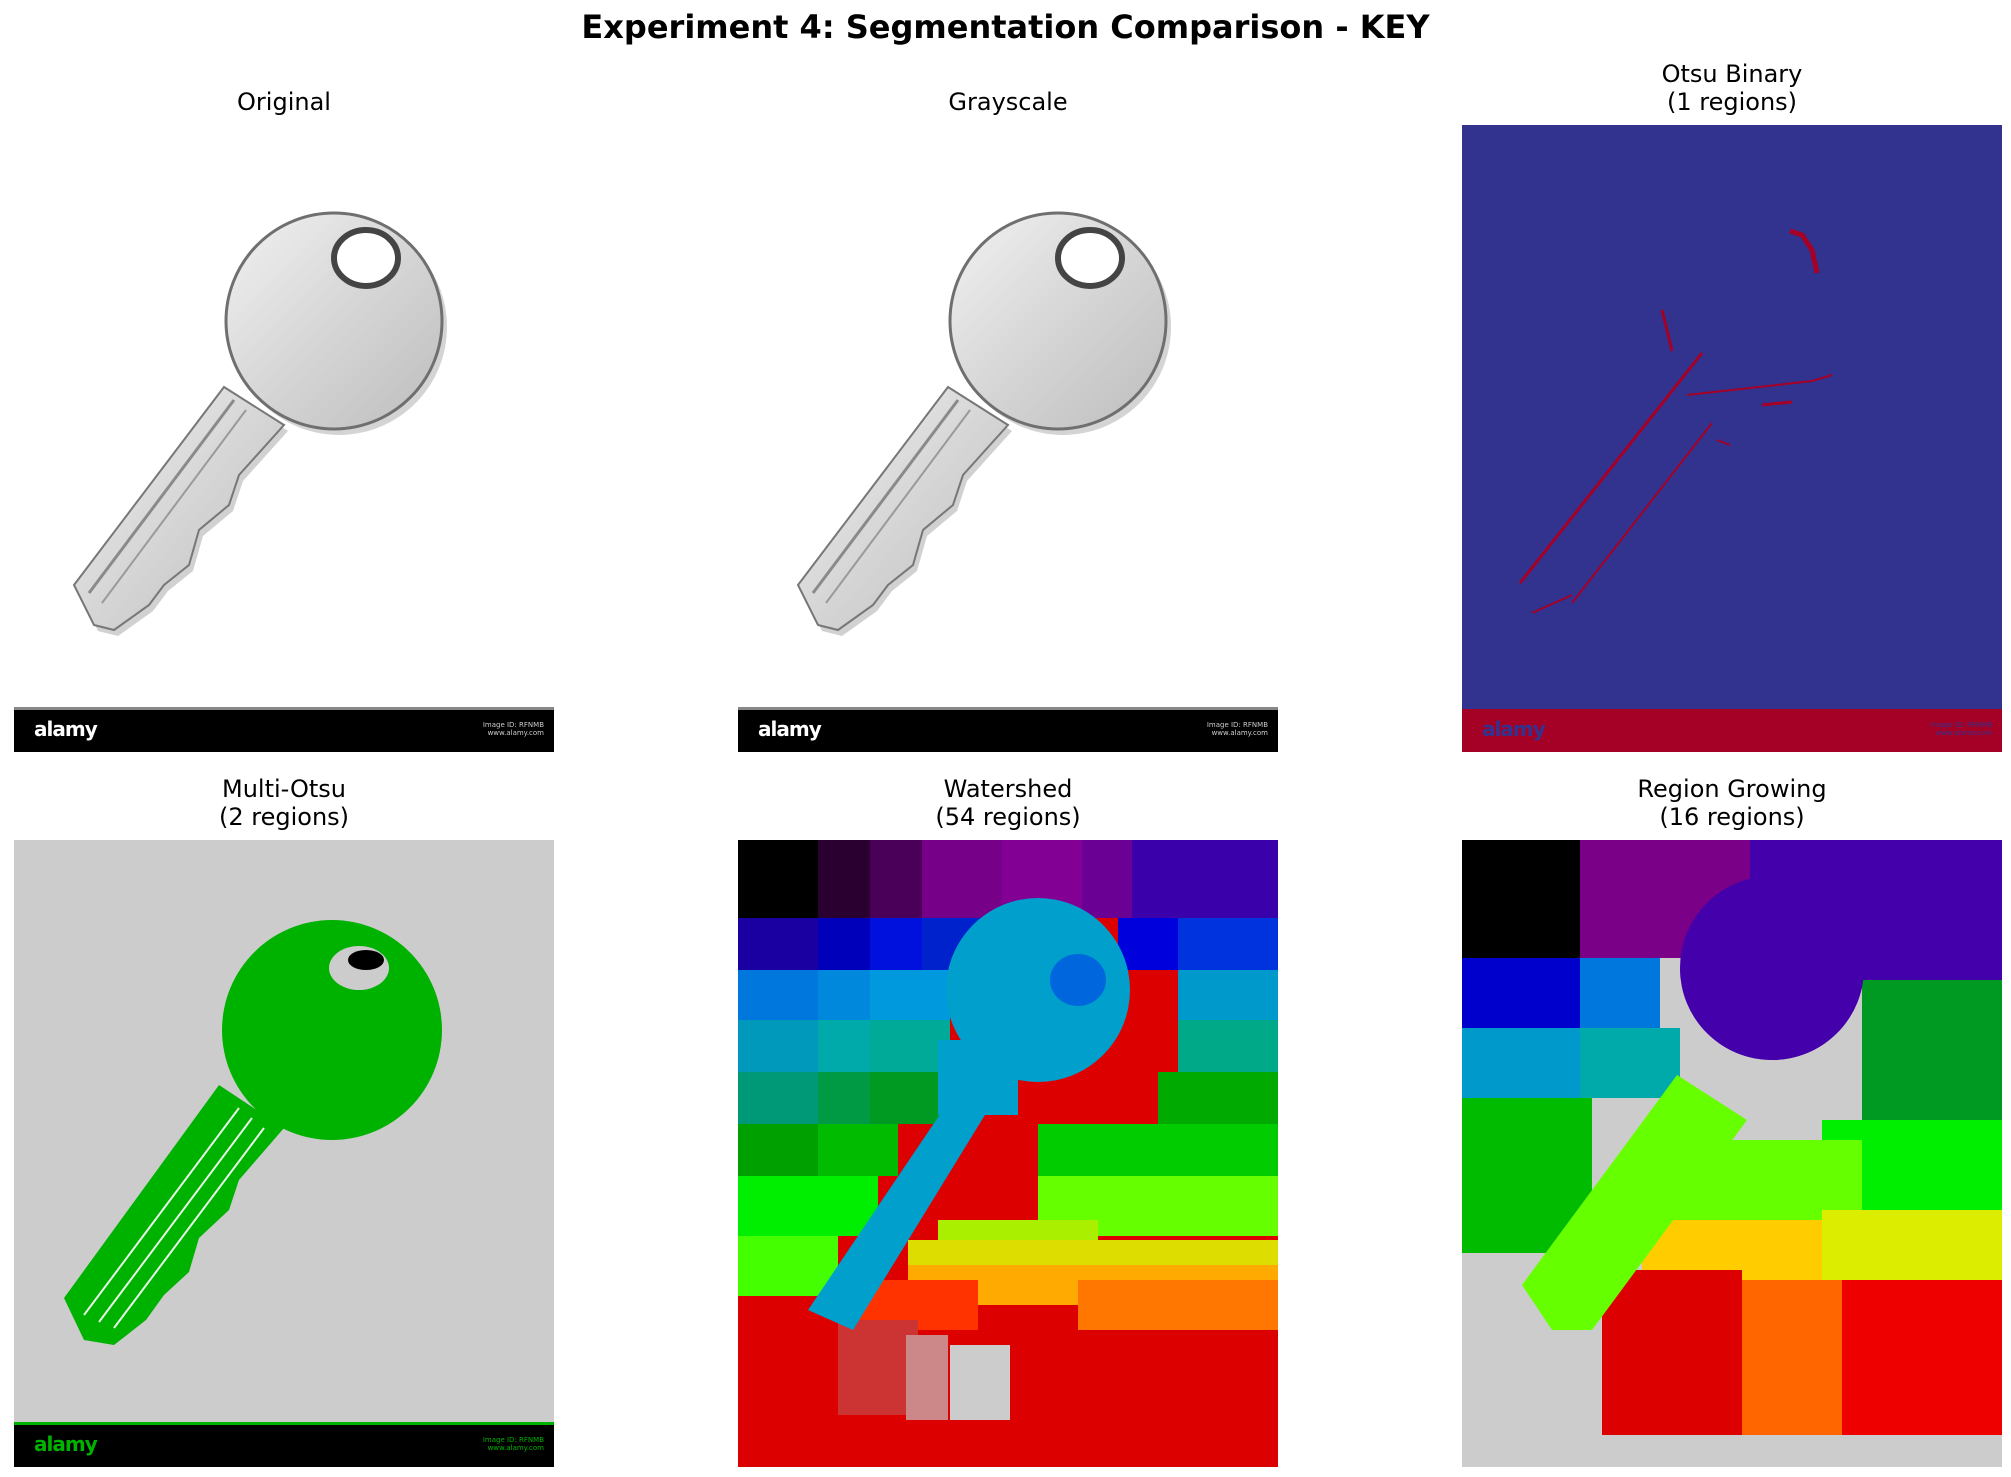 The width and height of the screenshot is (2011, 1477). Describe the element at coordinates (284, 817) in the screenshot. I see `panel-multiotsu-subtitle: (2 regions)` at that location.